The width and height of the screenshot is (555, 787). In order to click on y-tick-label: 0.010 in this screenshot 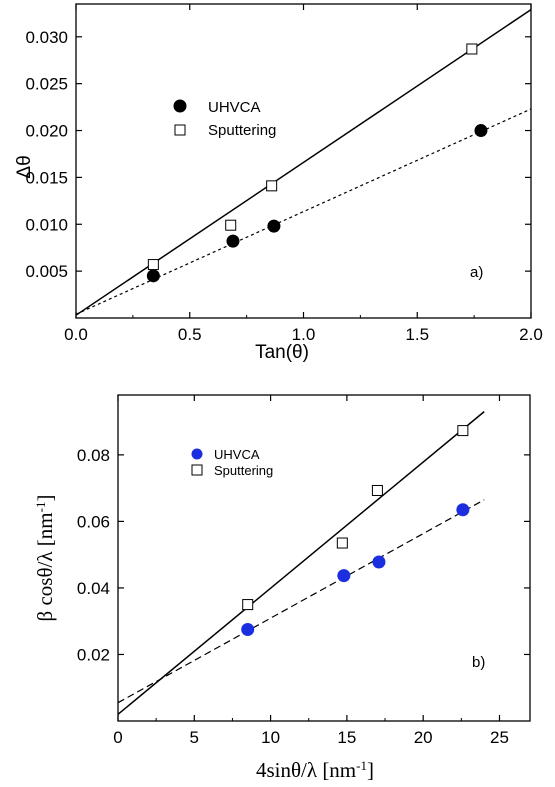, I will do `click(46, 224)`.